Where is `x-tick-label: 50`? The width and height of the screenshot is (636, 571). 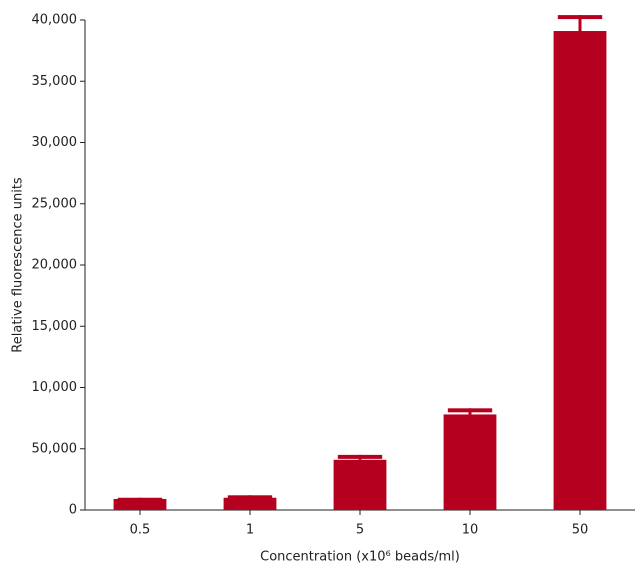 x-tick-label: 50 is located at coordinates (580, 530).